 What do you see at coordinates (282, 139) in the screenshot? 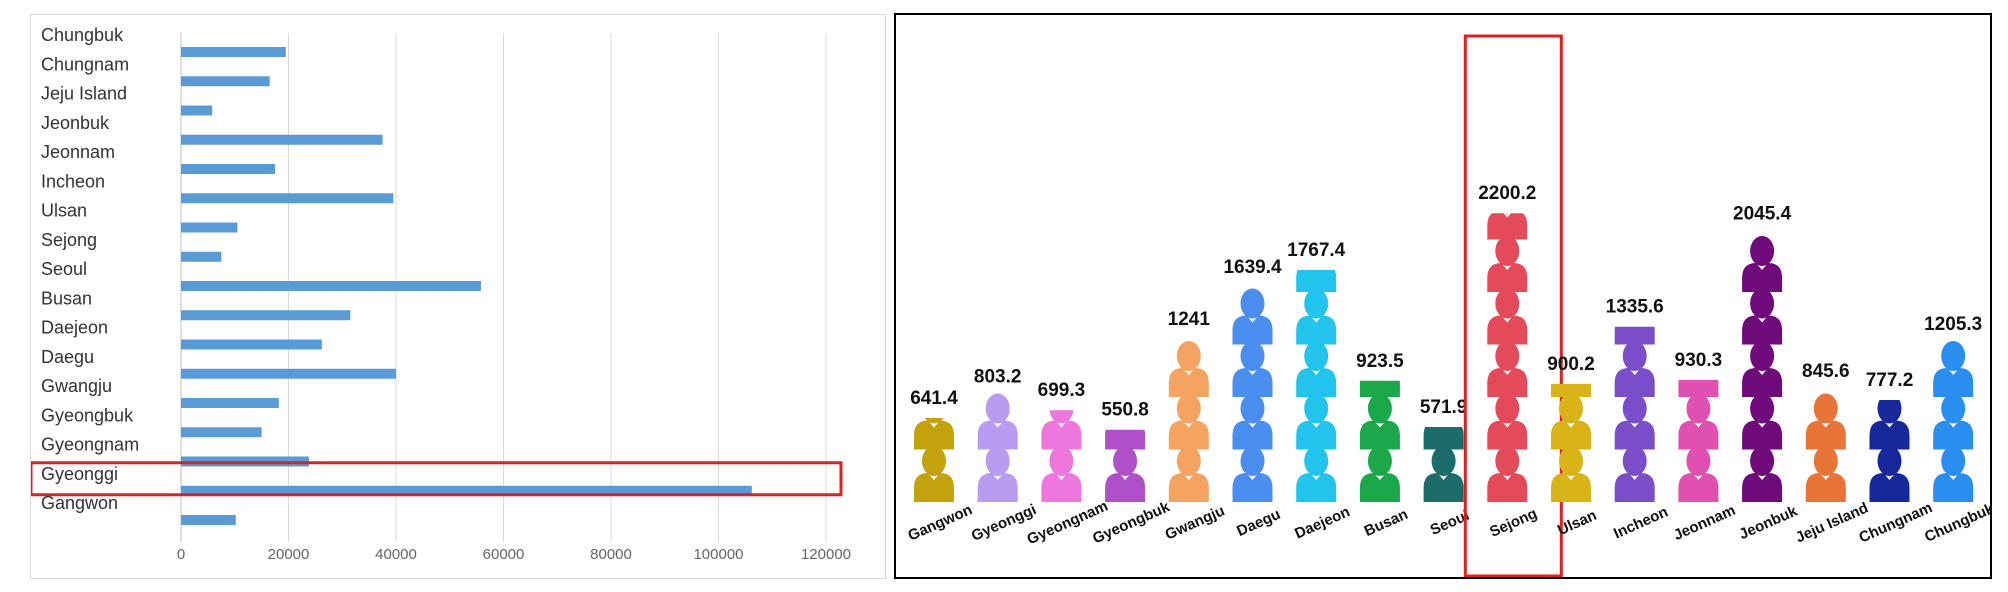
I see `bar-jeonbuk` at bounding box center [282, 139].